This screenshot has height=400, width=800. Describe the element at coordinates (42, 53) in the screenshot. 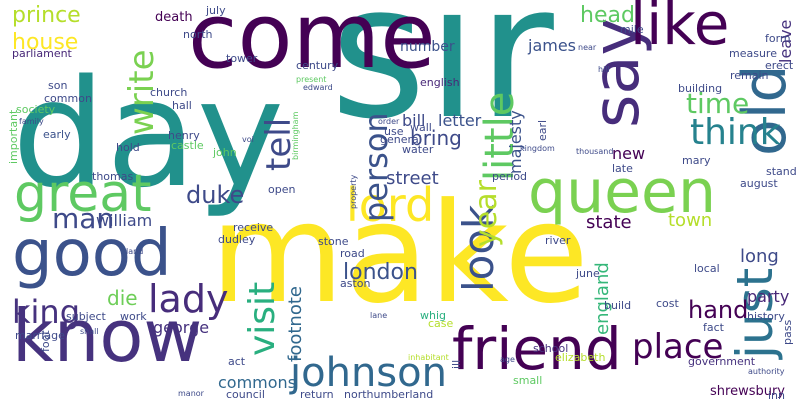

I see `cloud-word: parliament` at that location.